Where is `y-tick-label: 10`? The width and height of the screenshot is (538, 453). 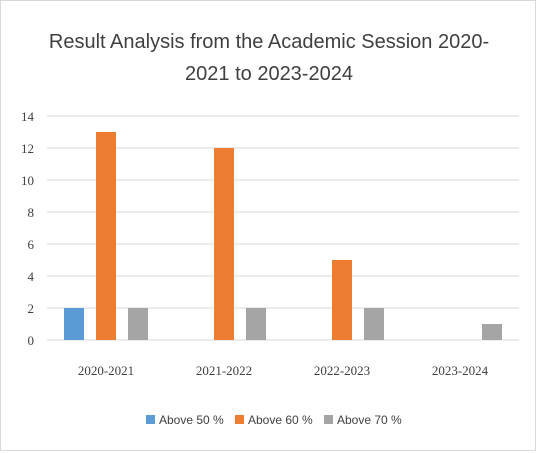 y-tick-label: 10 is located at coordinates (27, 180).